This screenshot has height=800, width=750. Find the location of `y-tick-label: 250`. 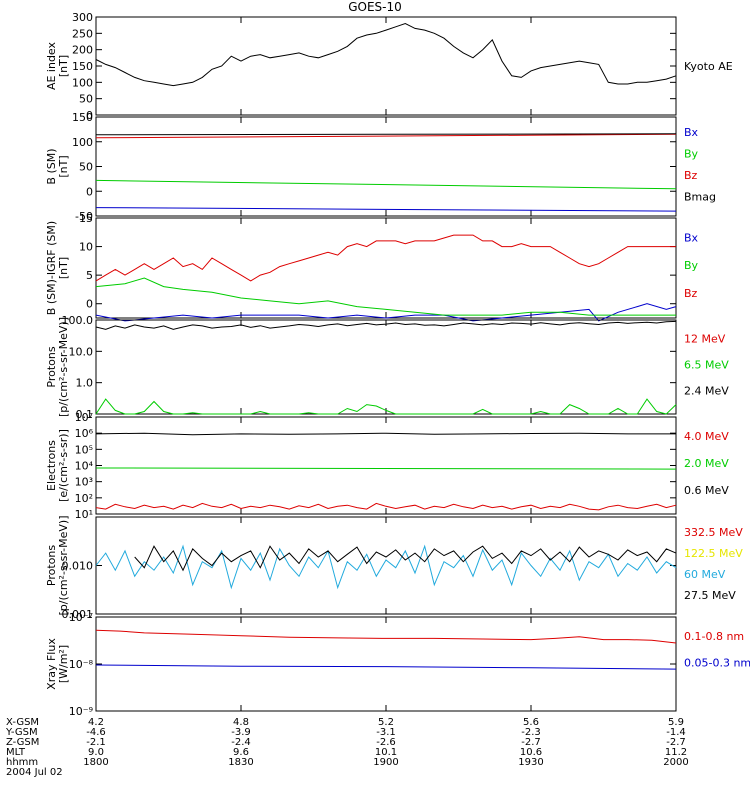

y-tick-label: 250 is located at coordinates (82, 33).